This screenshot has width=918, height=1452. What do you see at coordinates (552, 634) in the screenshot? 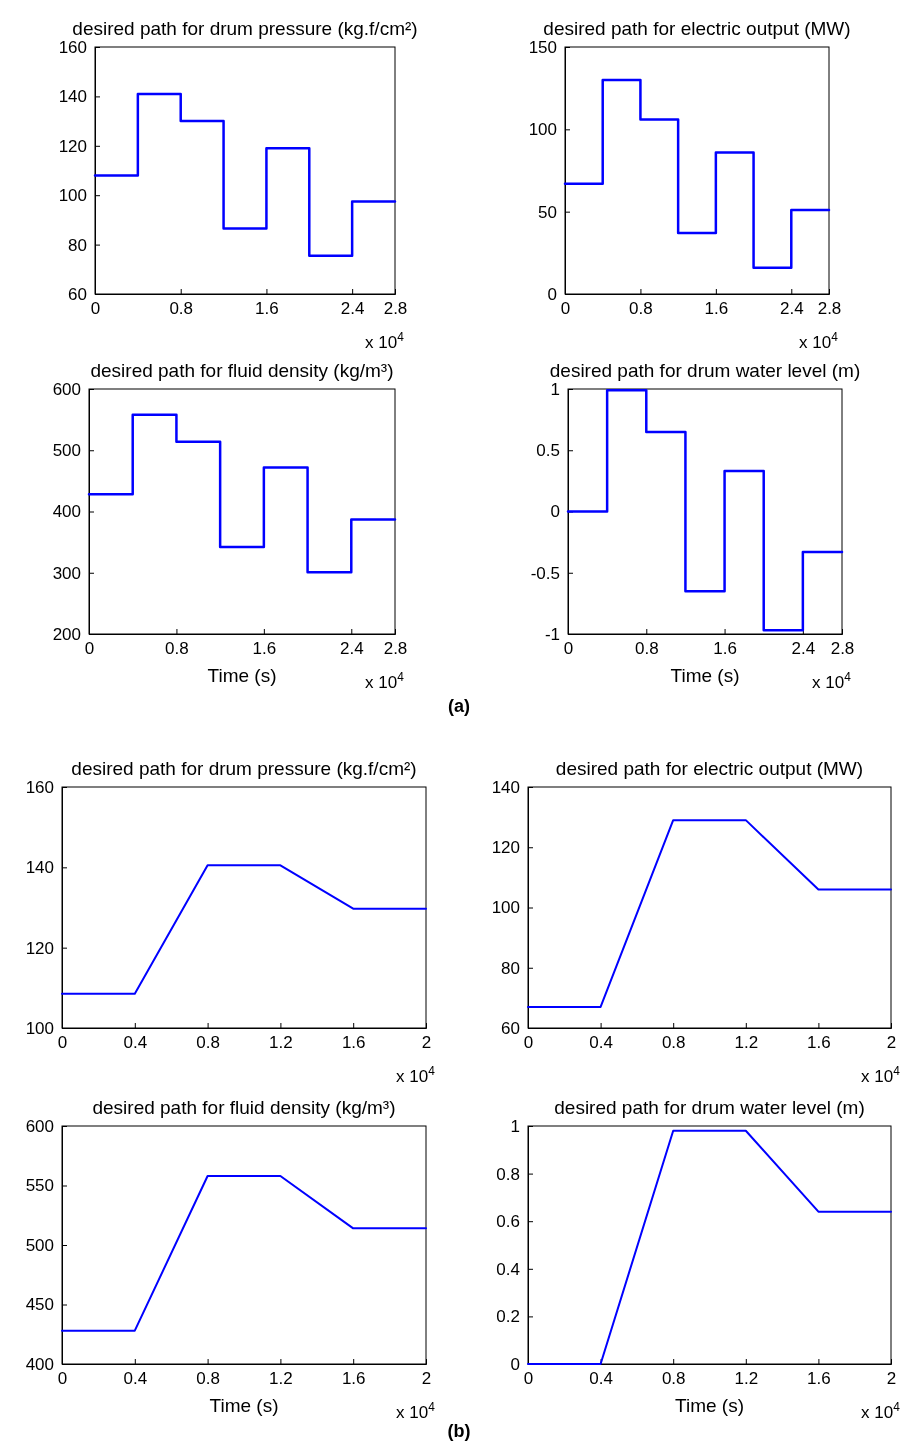
I see `y-tick-label: -1` at bounding box center [552, 634].